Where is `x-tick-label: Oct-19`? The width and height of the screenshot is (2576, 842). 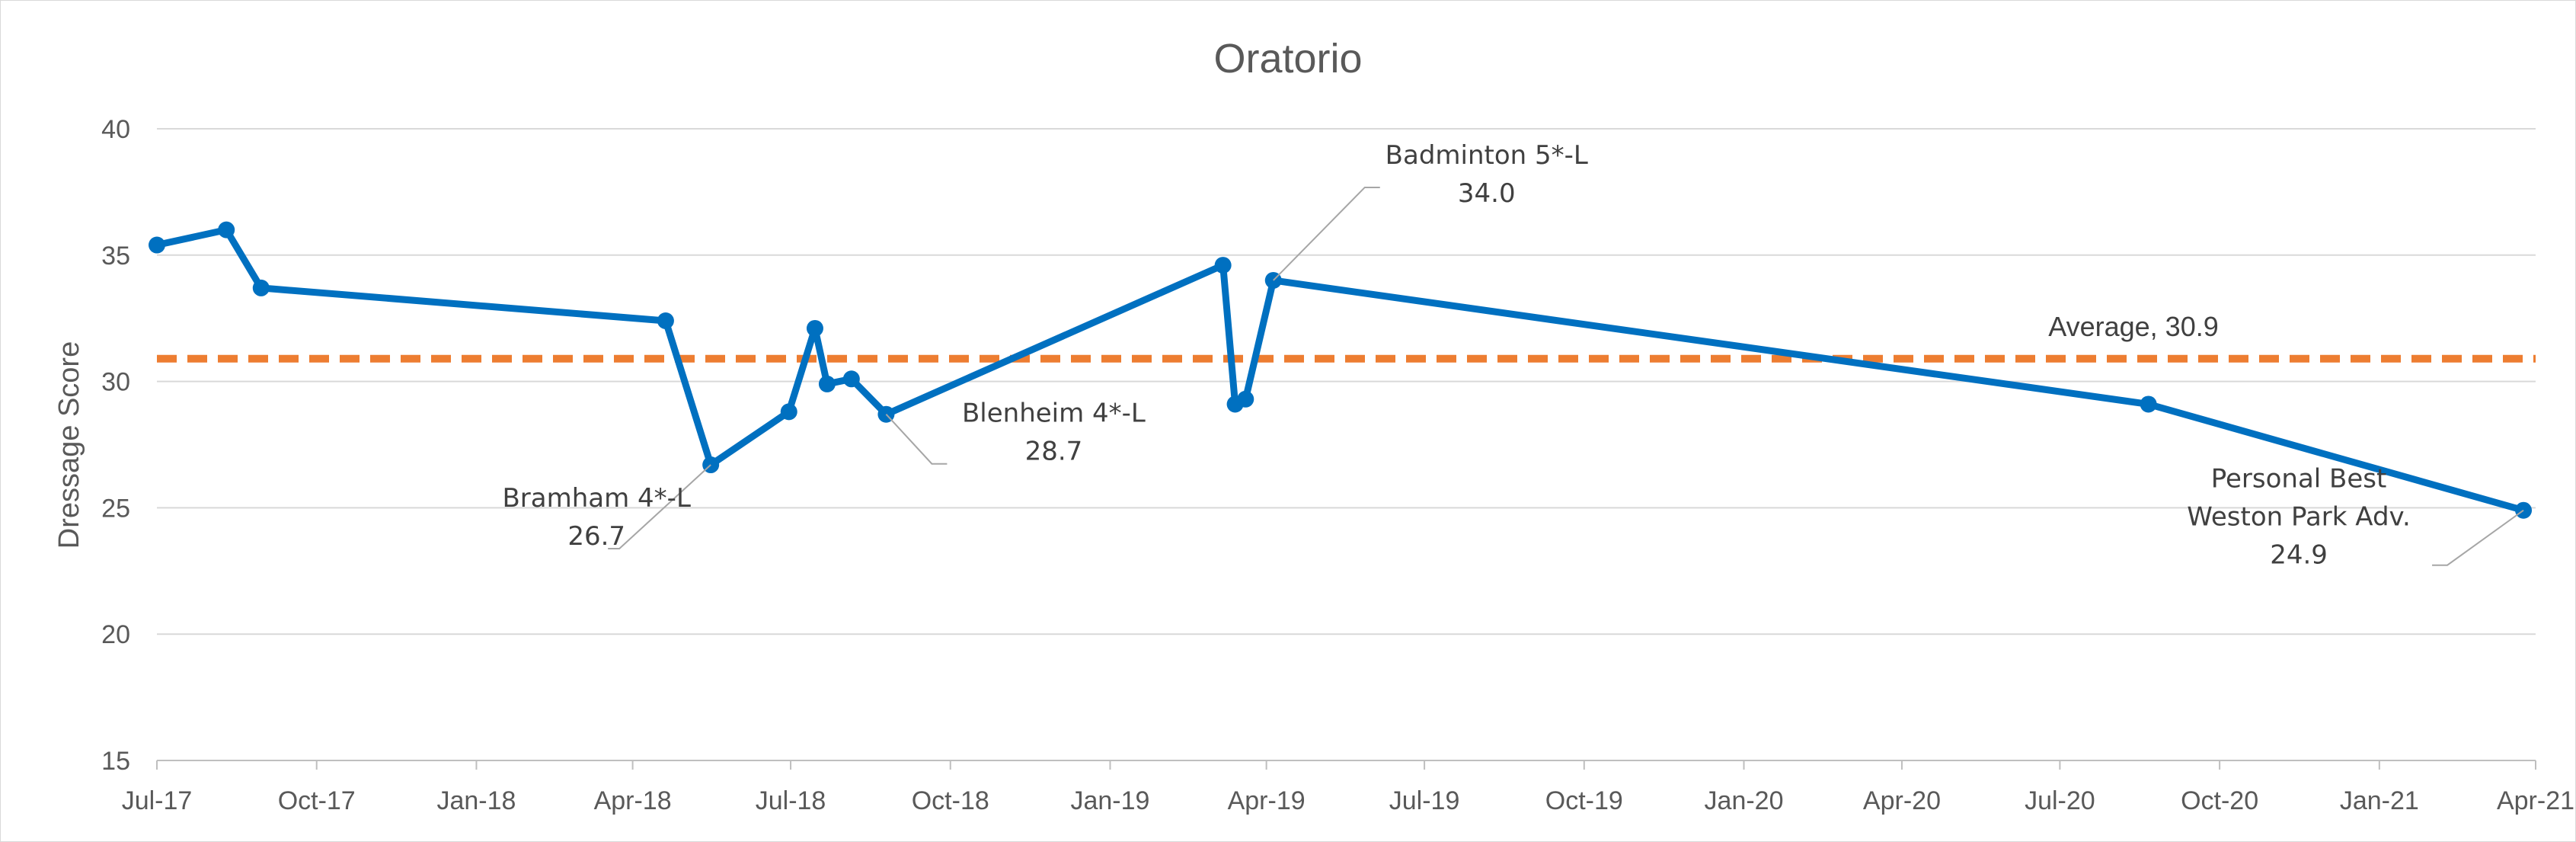 x-tick-label: Oct-19 is located at coordinates (1584, 800).